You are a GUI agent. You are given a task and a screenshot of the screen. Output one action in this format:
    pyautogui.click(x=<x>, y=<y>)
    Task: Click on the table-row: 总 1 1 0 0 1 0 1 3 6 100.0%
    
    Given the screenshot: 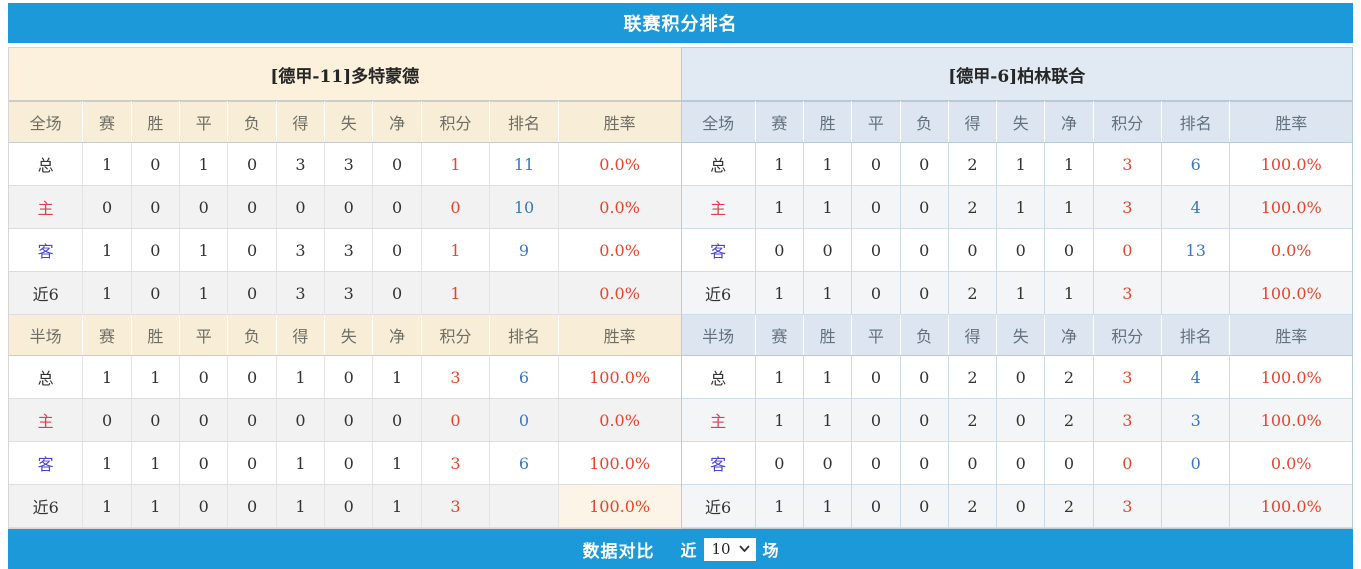 What is the action you would take?
    pyautogui.click(x=345, y=377)
    